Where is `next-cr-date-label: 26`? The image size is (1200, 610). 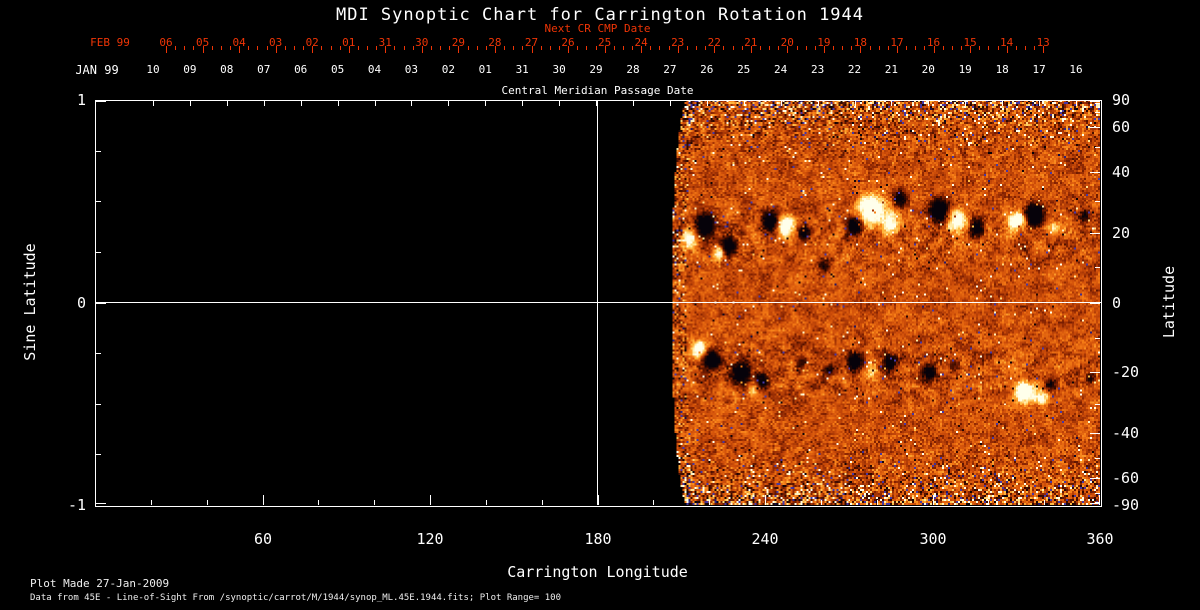 next-cr-date-label: 26 is located at coordinates (568, 42).